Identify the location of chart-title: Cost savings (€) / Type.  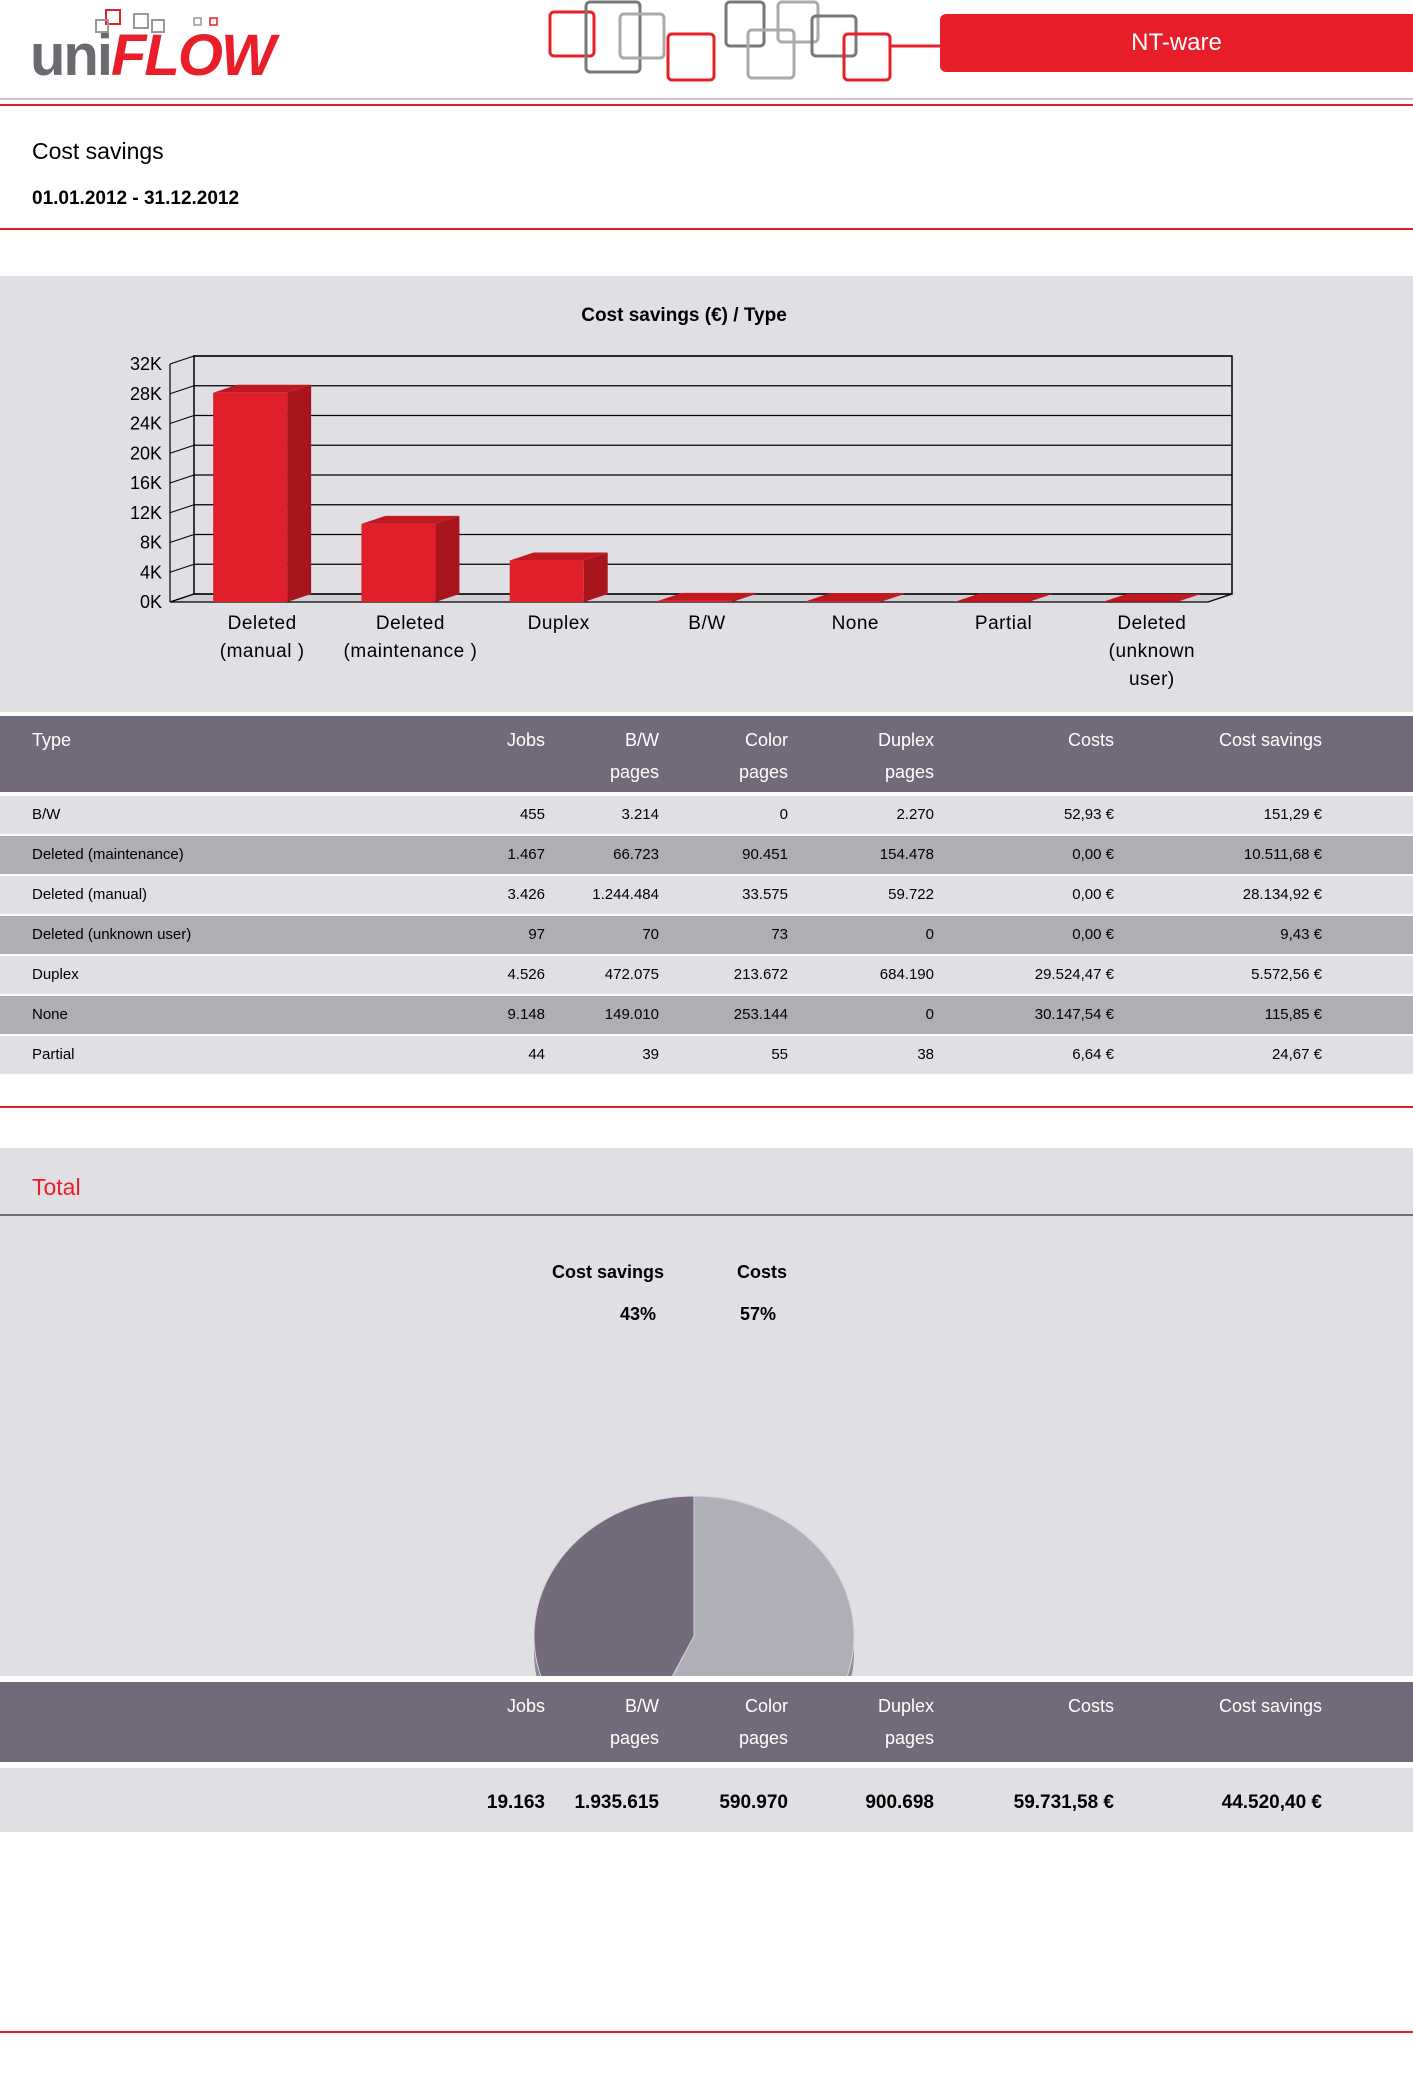
(684, 315).